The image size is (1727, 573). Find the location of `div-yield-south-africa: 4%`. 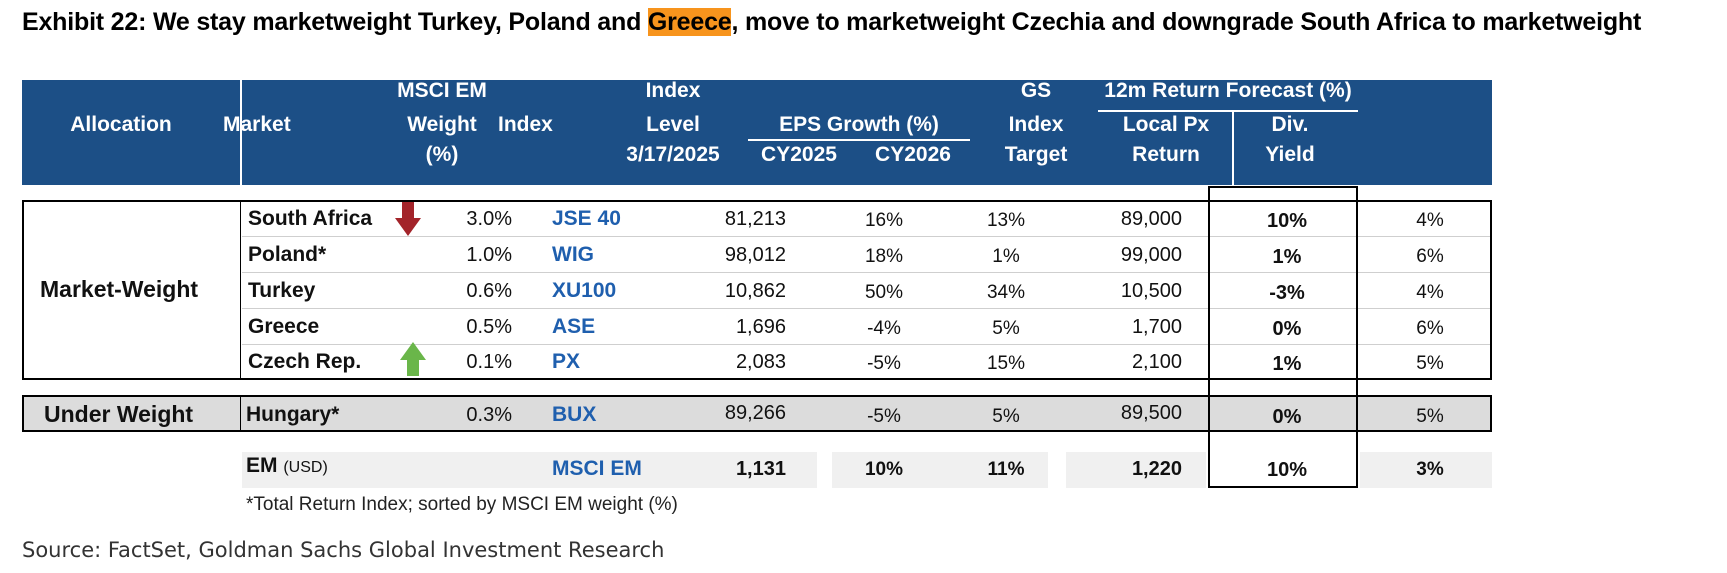

div-yield-south-africa: 4% is located at coordinates (1430, 220).